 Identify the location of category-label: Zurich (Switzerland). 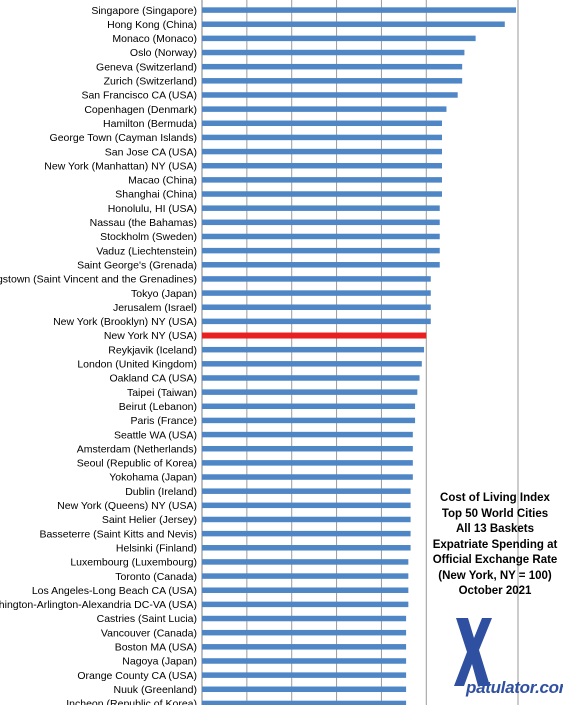
(150, 82).